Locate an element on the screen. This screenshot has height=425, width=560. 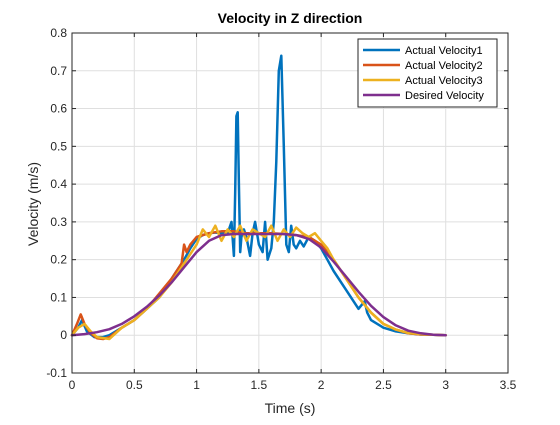
x-tick-label: 1.5 is located at coordinates (259, 385).